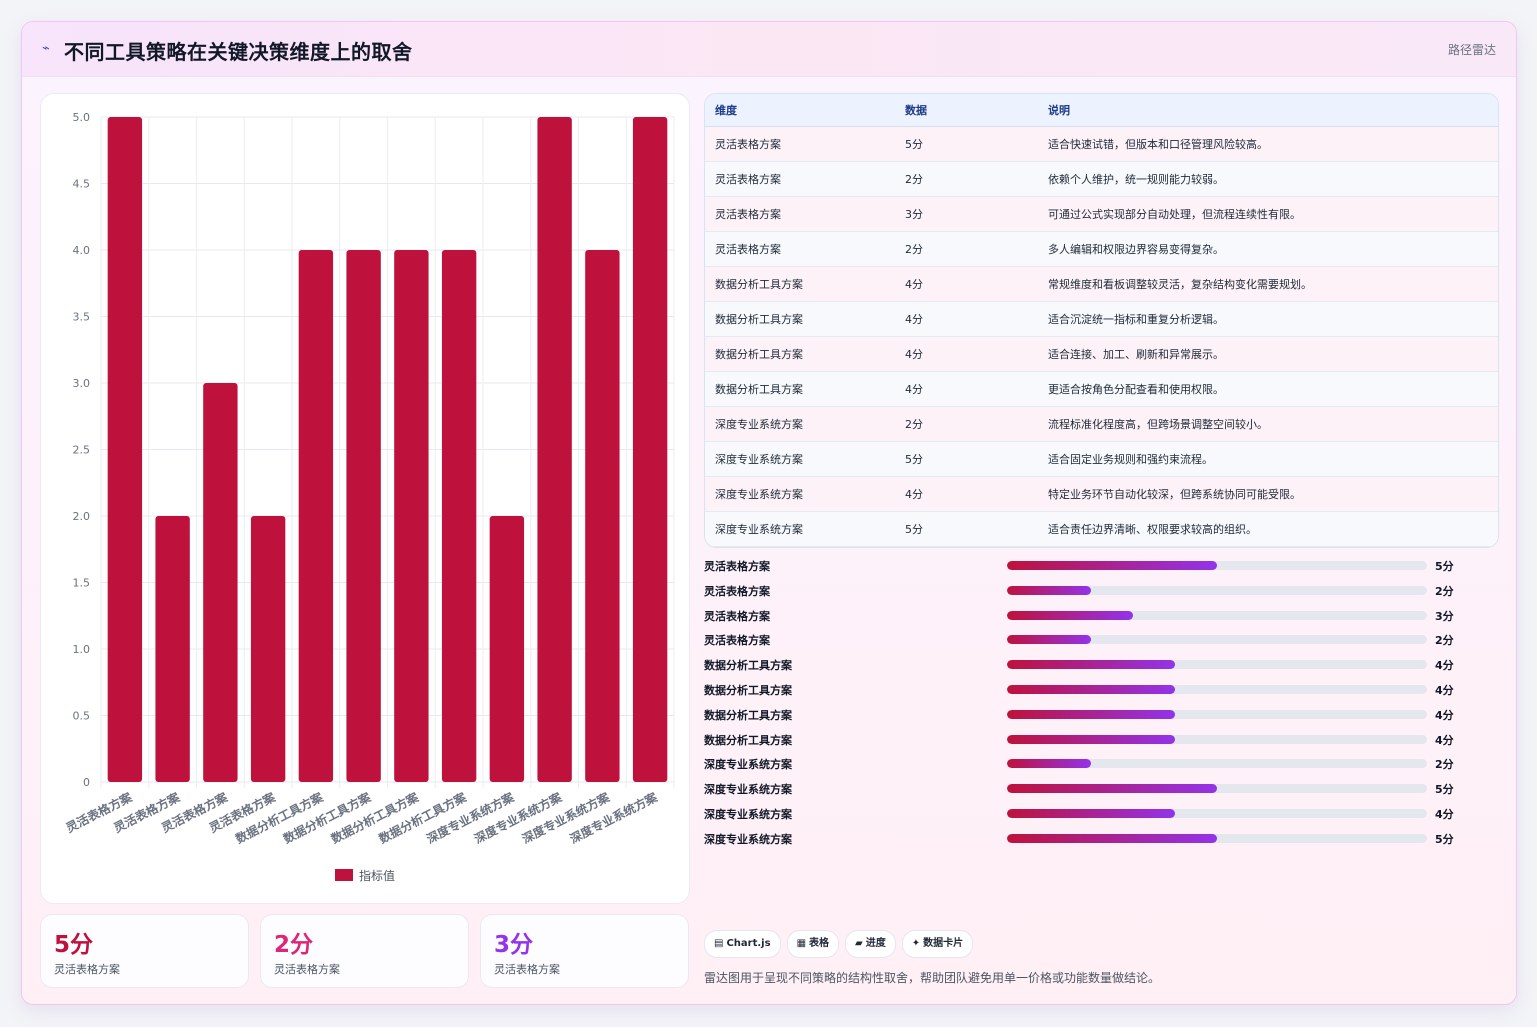 Image resolution: width=1537 pixels, height=1027 pixels. What do you see at coordinates (82, 250) in the screenshot?
I see `y-tick-label: 4.0` at bounding box center [82, 250].